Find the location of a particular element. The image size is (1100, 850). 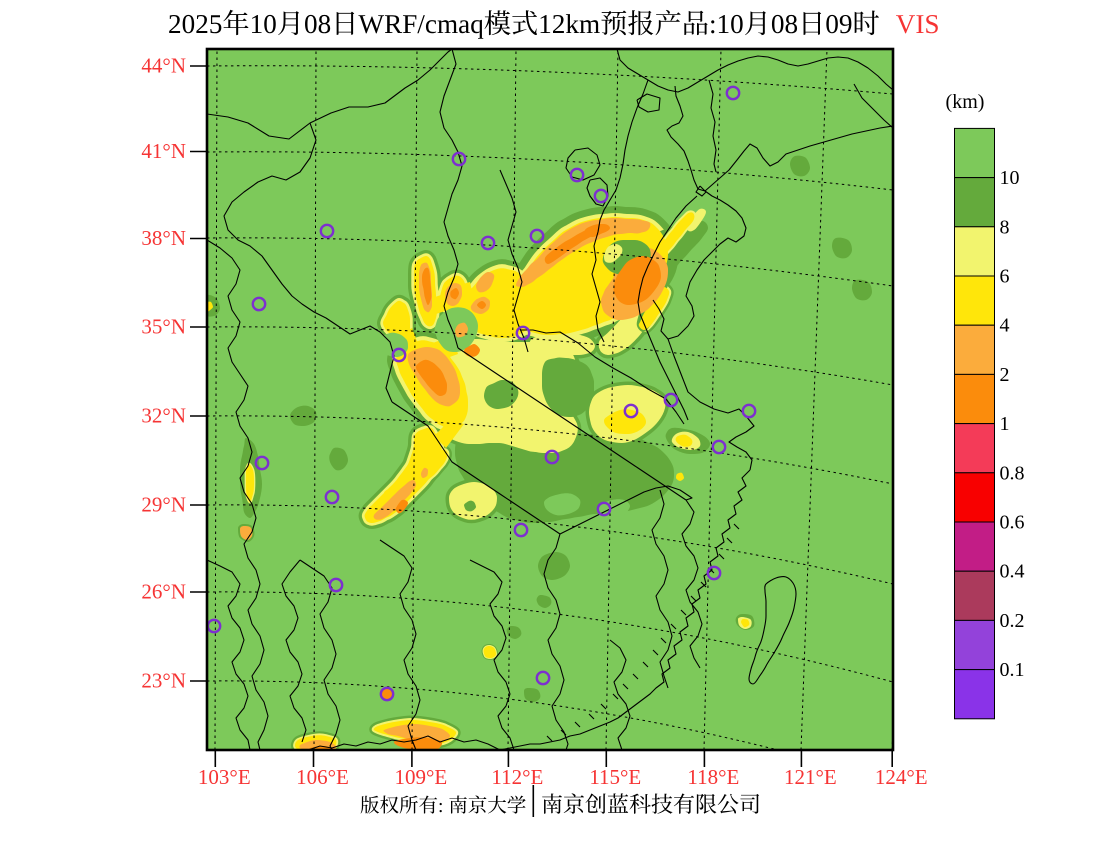

svg-text: 106°E is located at coordinates (322, 777).